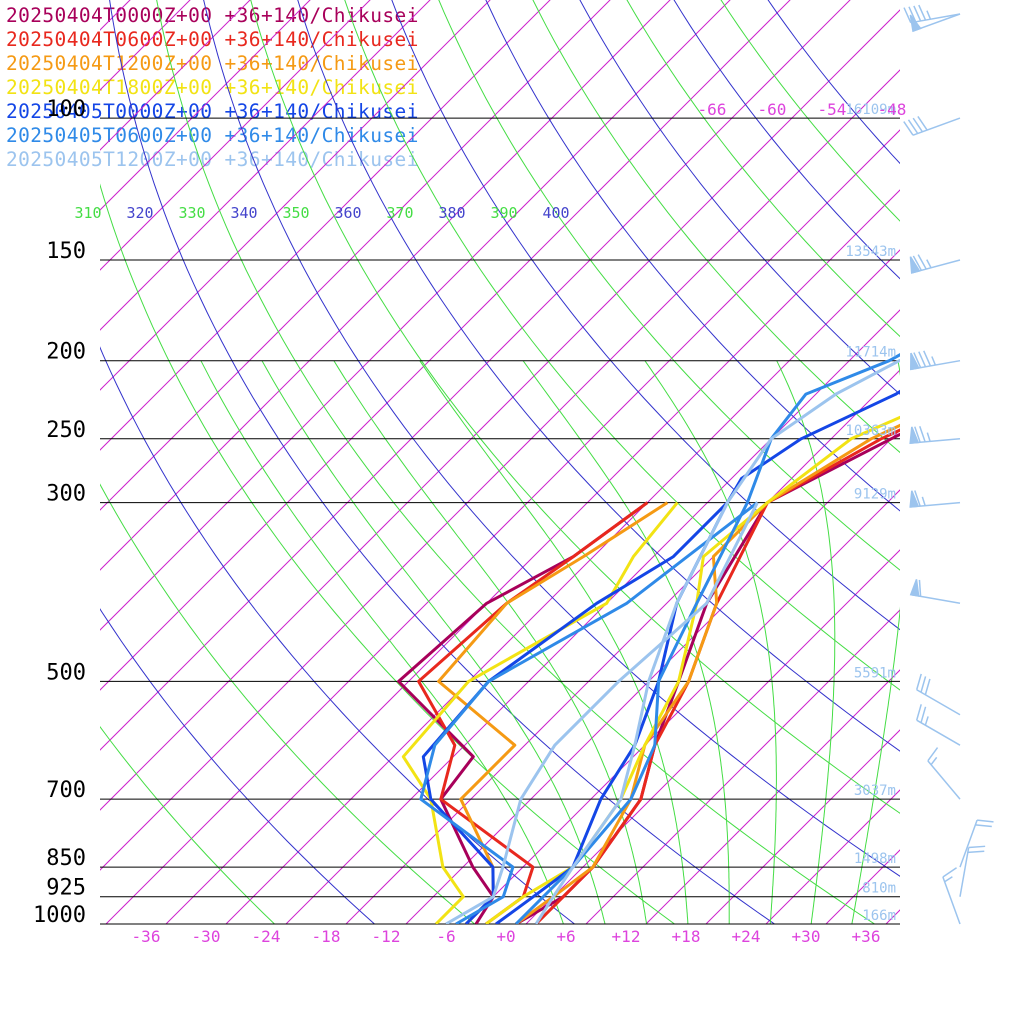 The height and width of the screenshot is (1024, 1024). Describe the element at coordinates (870, 110) in the screenshot. I see `height-label: 16109m` at that location.